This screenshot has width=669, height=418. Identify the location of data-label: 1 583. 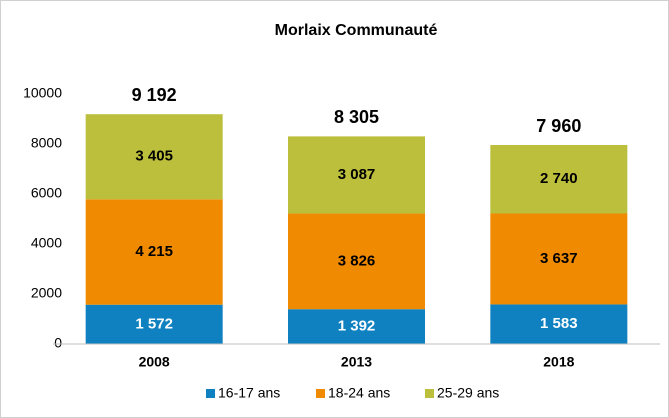
(559, 323).